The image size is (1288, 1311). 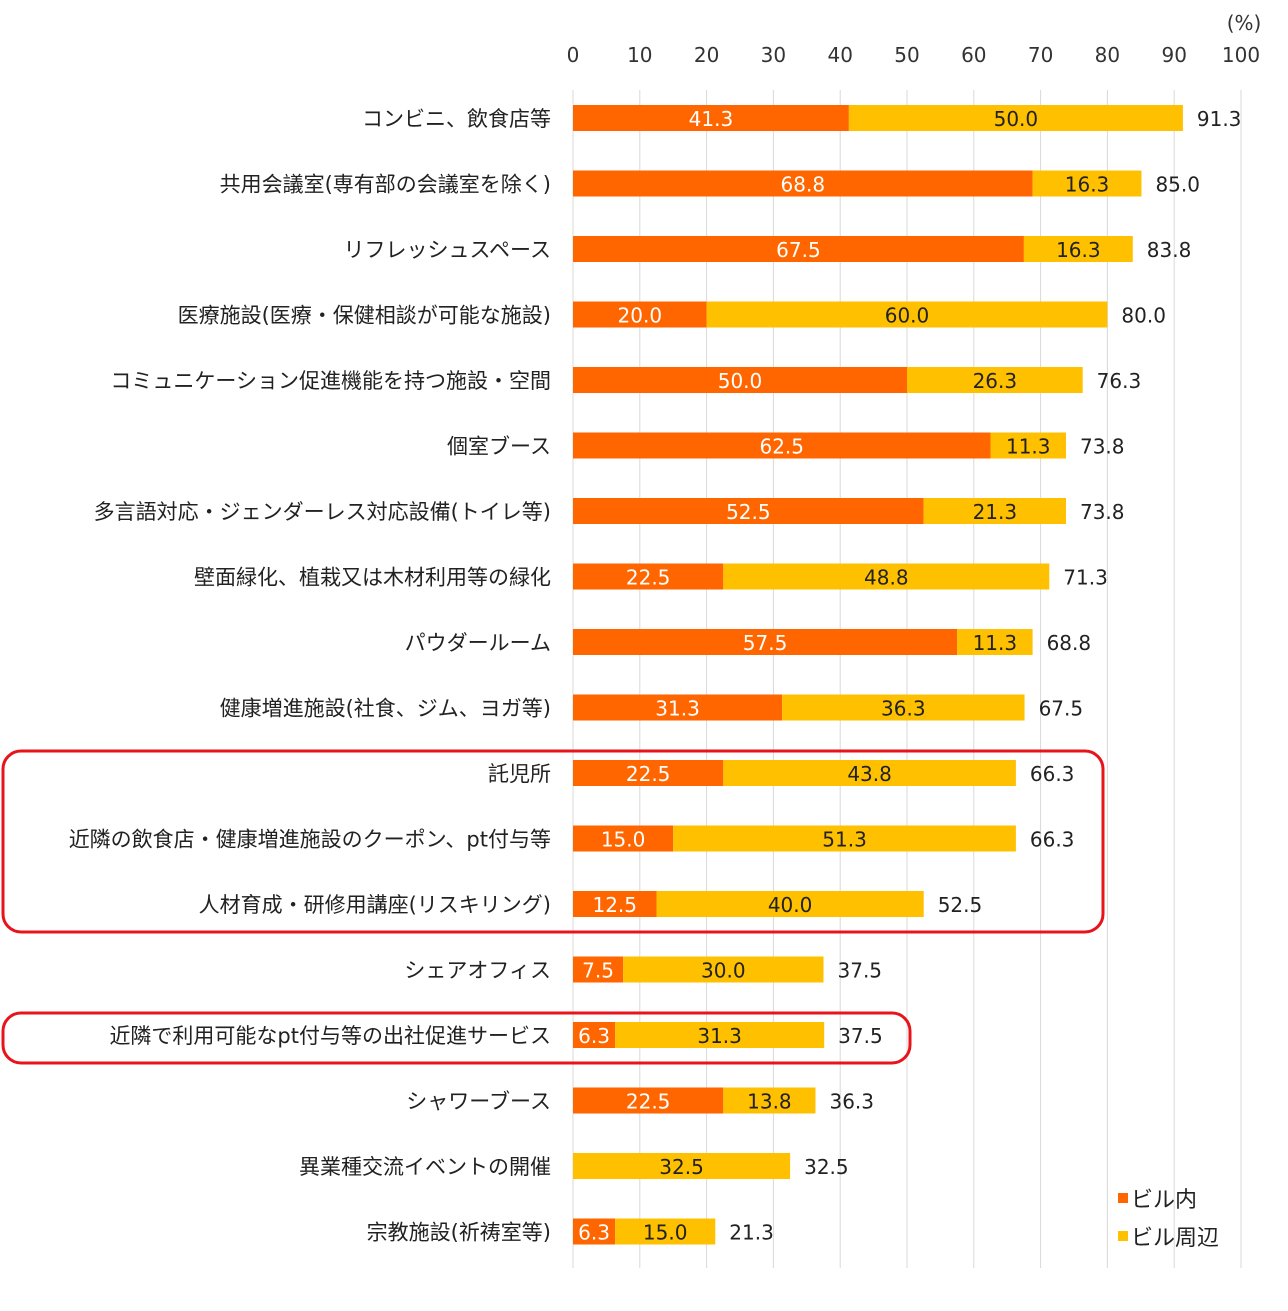 What do you see at coordinates (574, 1166) in the screenshot?
I see `bar-row: 異業種交流イベントの開催 32.5 32.5` at bounding box center [574, 1166].